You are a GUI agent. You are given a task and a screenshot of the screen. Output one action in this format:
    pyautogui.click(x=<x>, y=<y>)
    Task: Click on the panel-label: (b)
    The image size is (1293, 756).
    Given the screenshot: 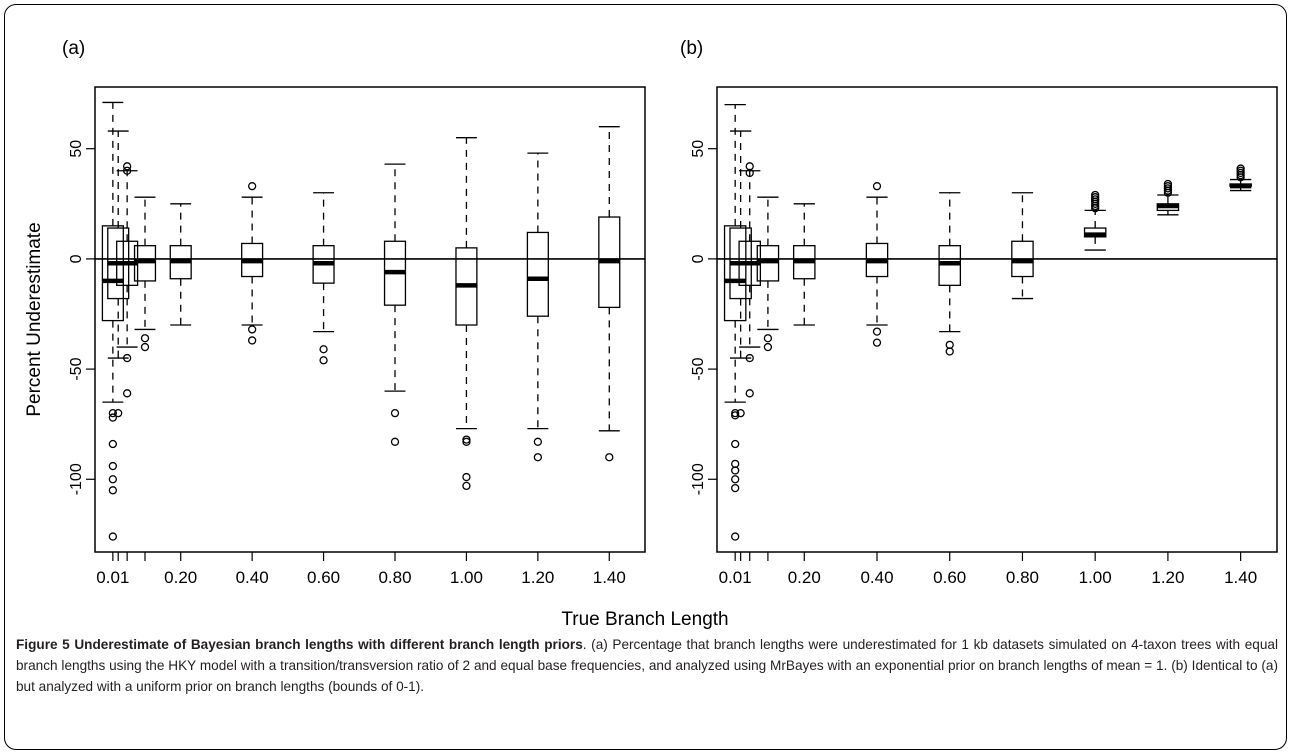 What is the action you would take?
    pyautogui.click(x=691, y=48)
    